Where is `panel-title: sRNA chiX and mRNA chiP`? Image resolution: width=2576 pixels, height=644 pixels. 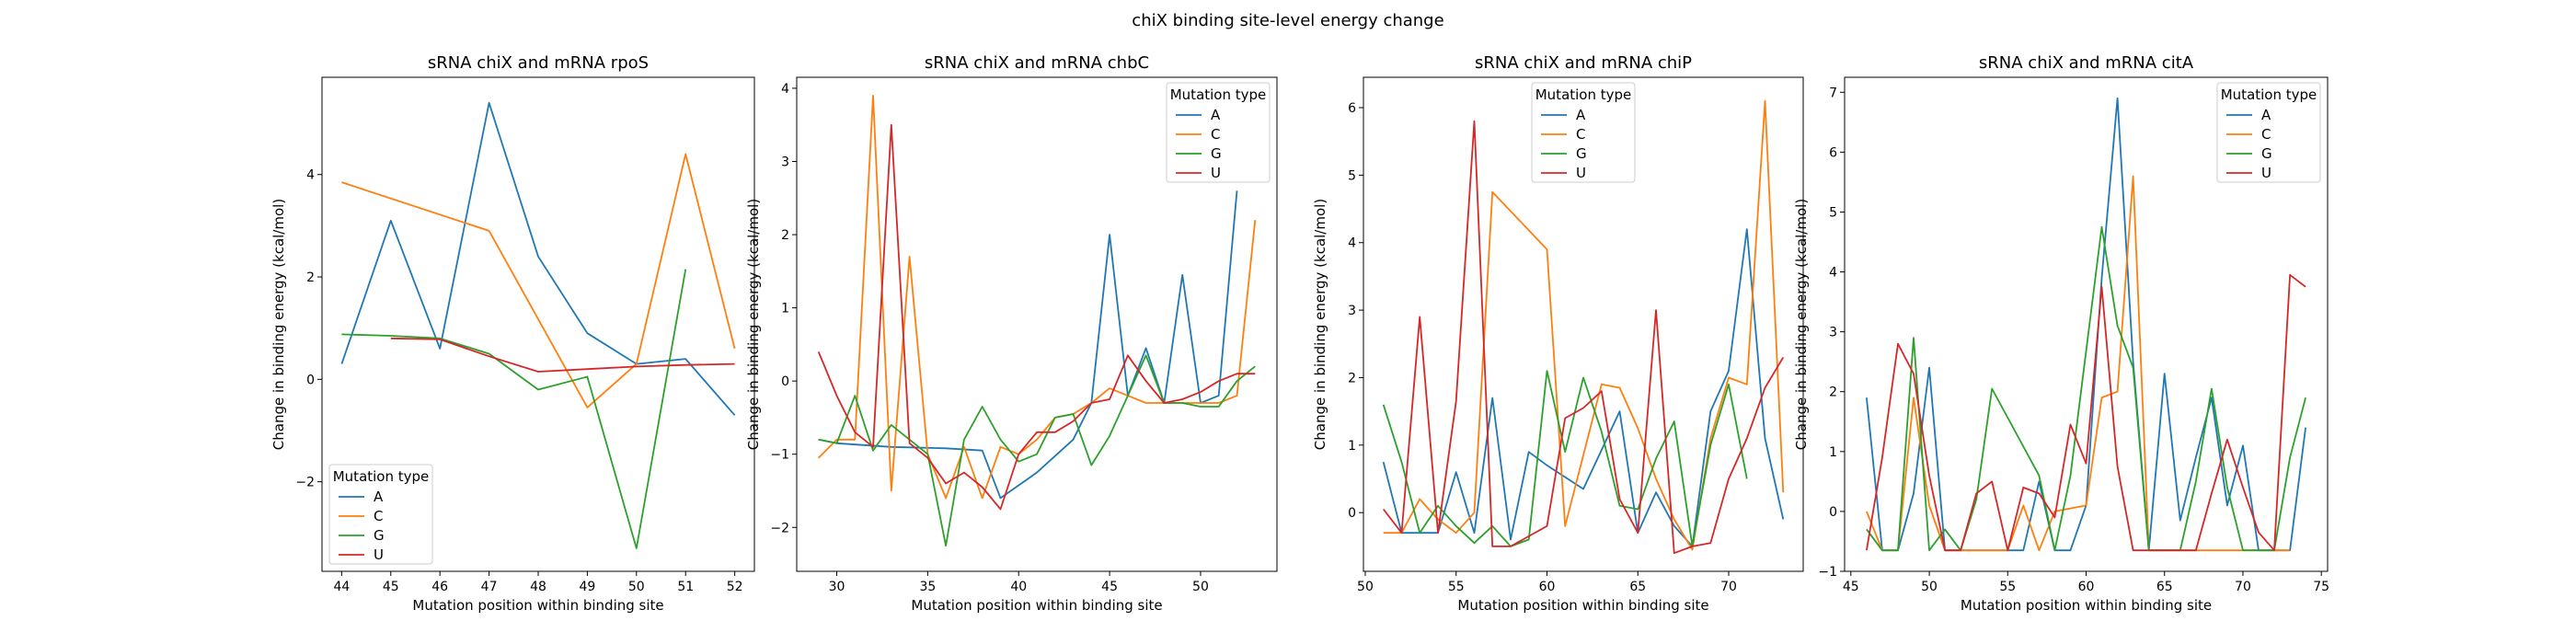 panel-title: sRNA chiX and mRNA chiP is located at coordinates (1583, 63).